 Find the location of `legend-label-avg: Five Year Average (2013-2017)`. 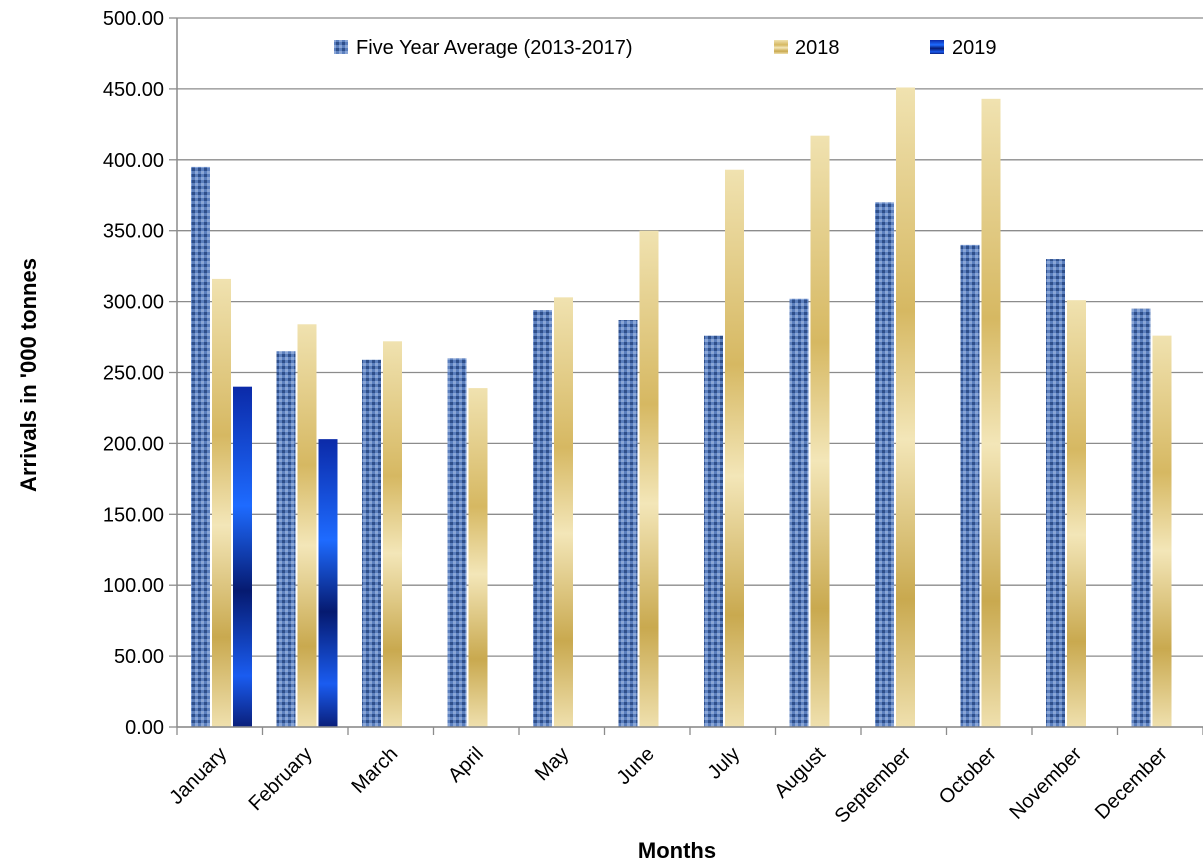

legend-label-avg: Five Year Average (2013-2017) is located at coordinates (494, 48).